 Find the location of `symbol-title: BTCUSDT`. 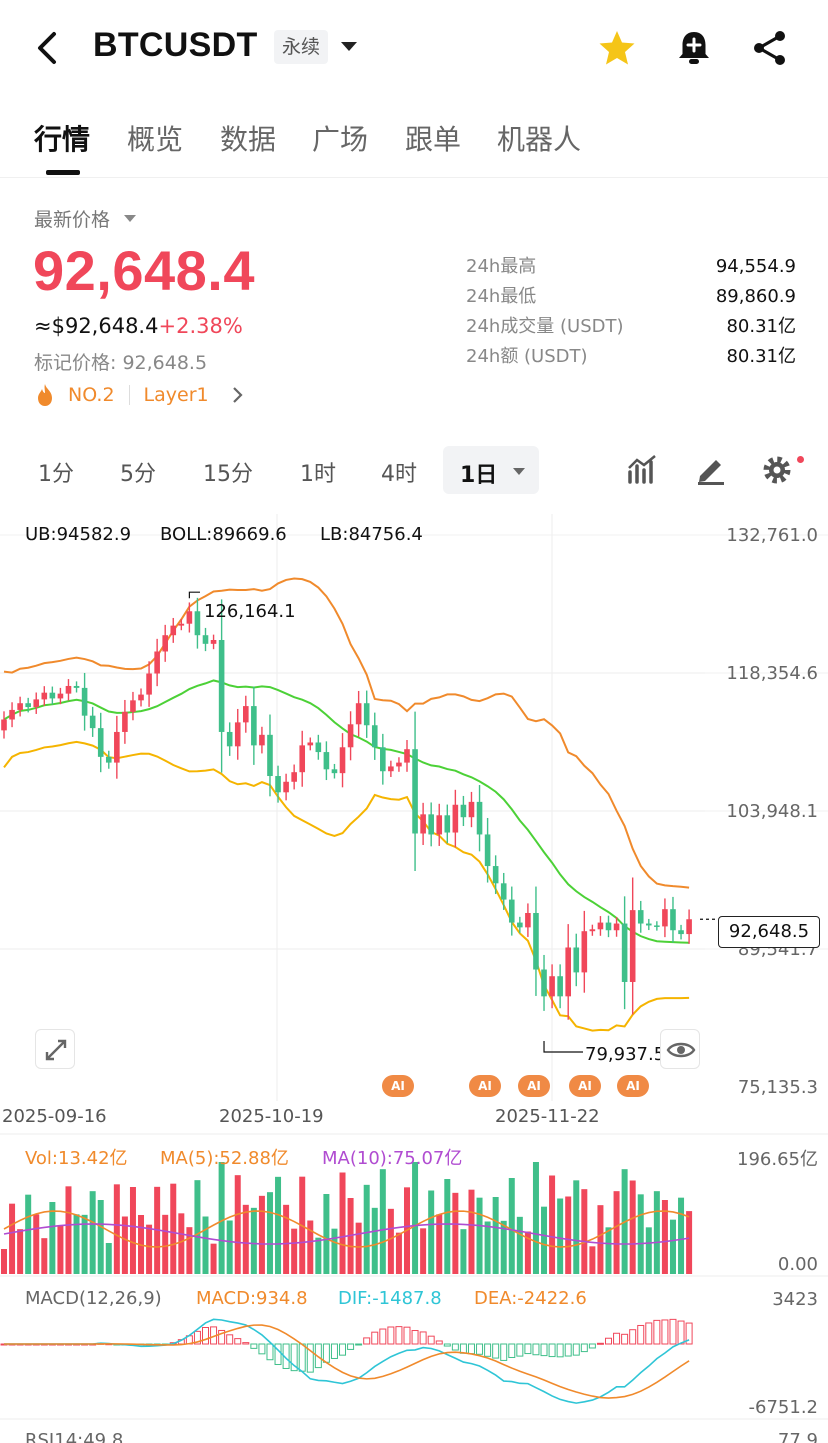

symbol-title: BTCUSDT is located at coordinates (175, 45).